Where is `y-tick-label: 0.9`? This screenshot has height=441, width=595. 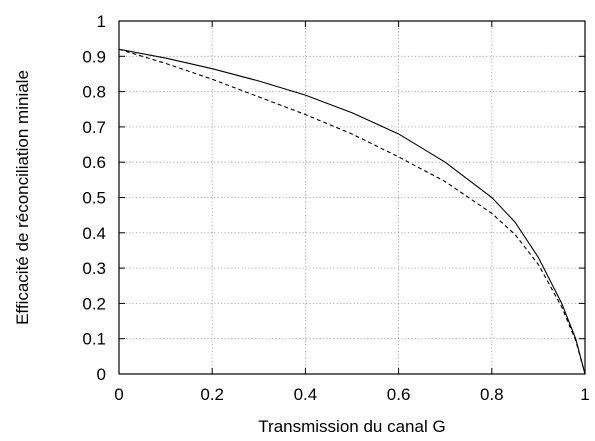
y-tick-label: 0.9 is located at coordinates (94, 56).